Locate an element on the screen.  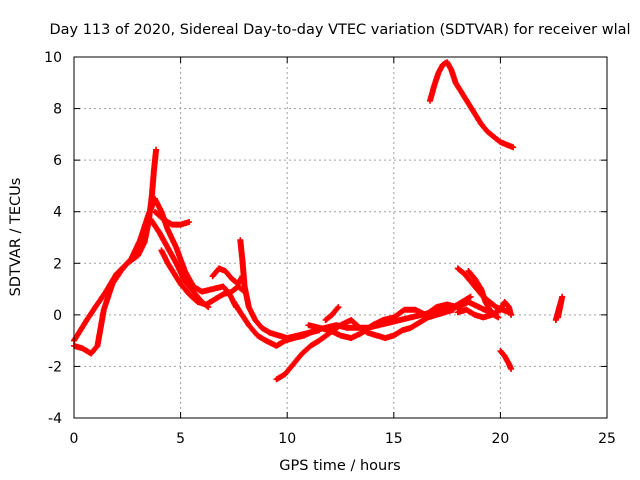
series-track-q is located at coordinates (559, 308).